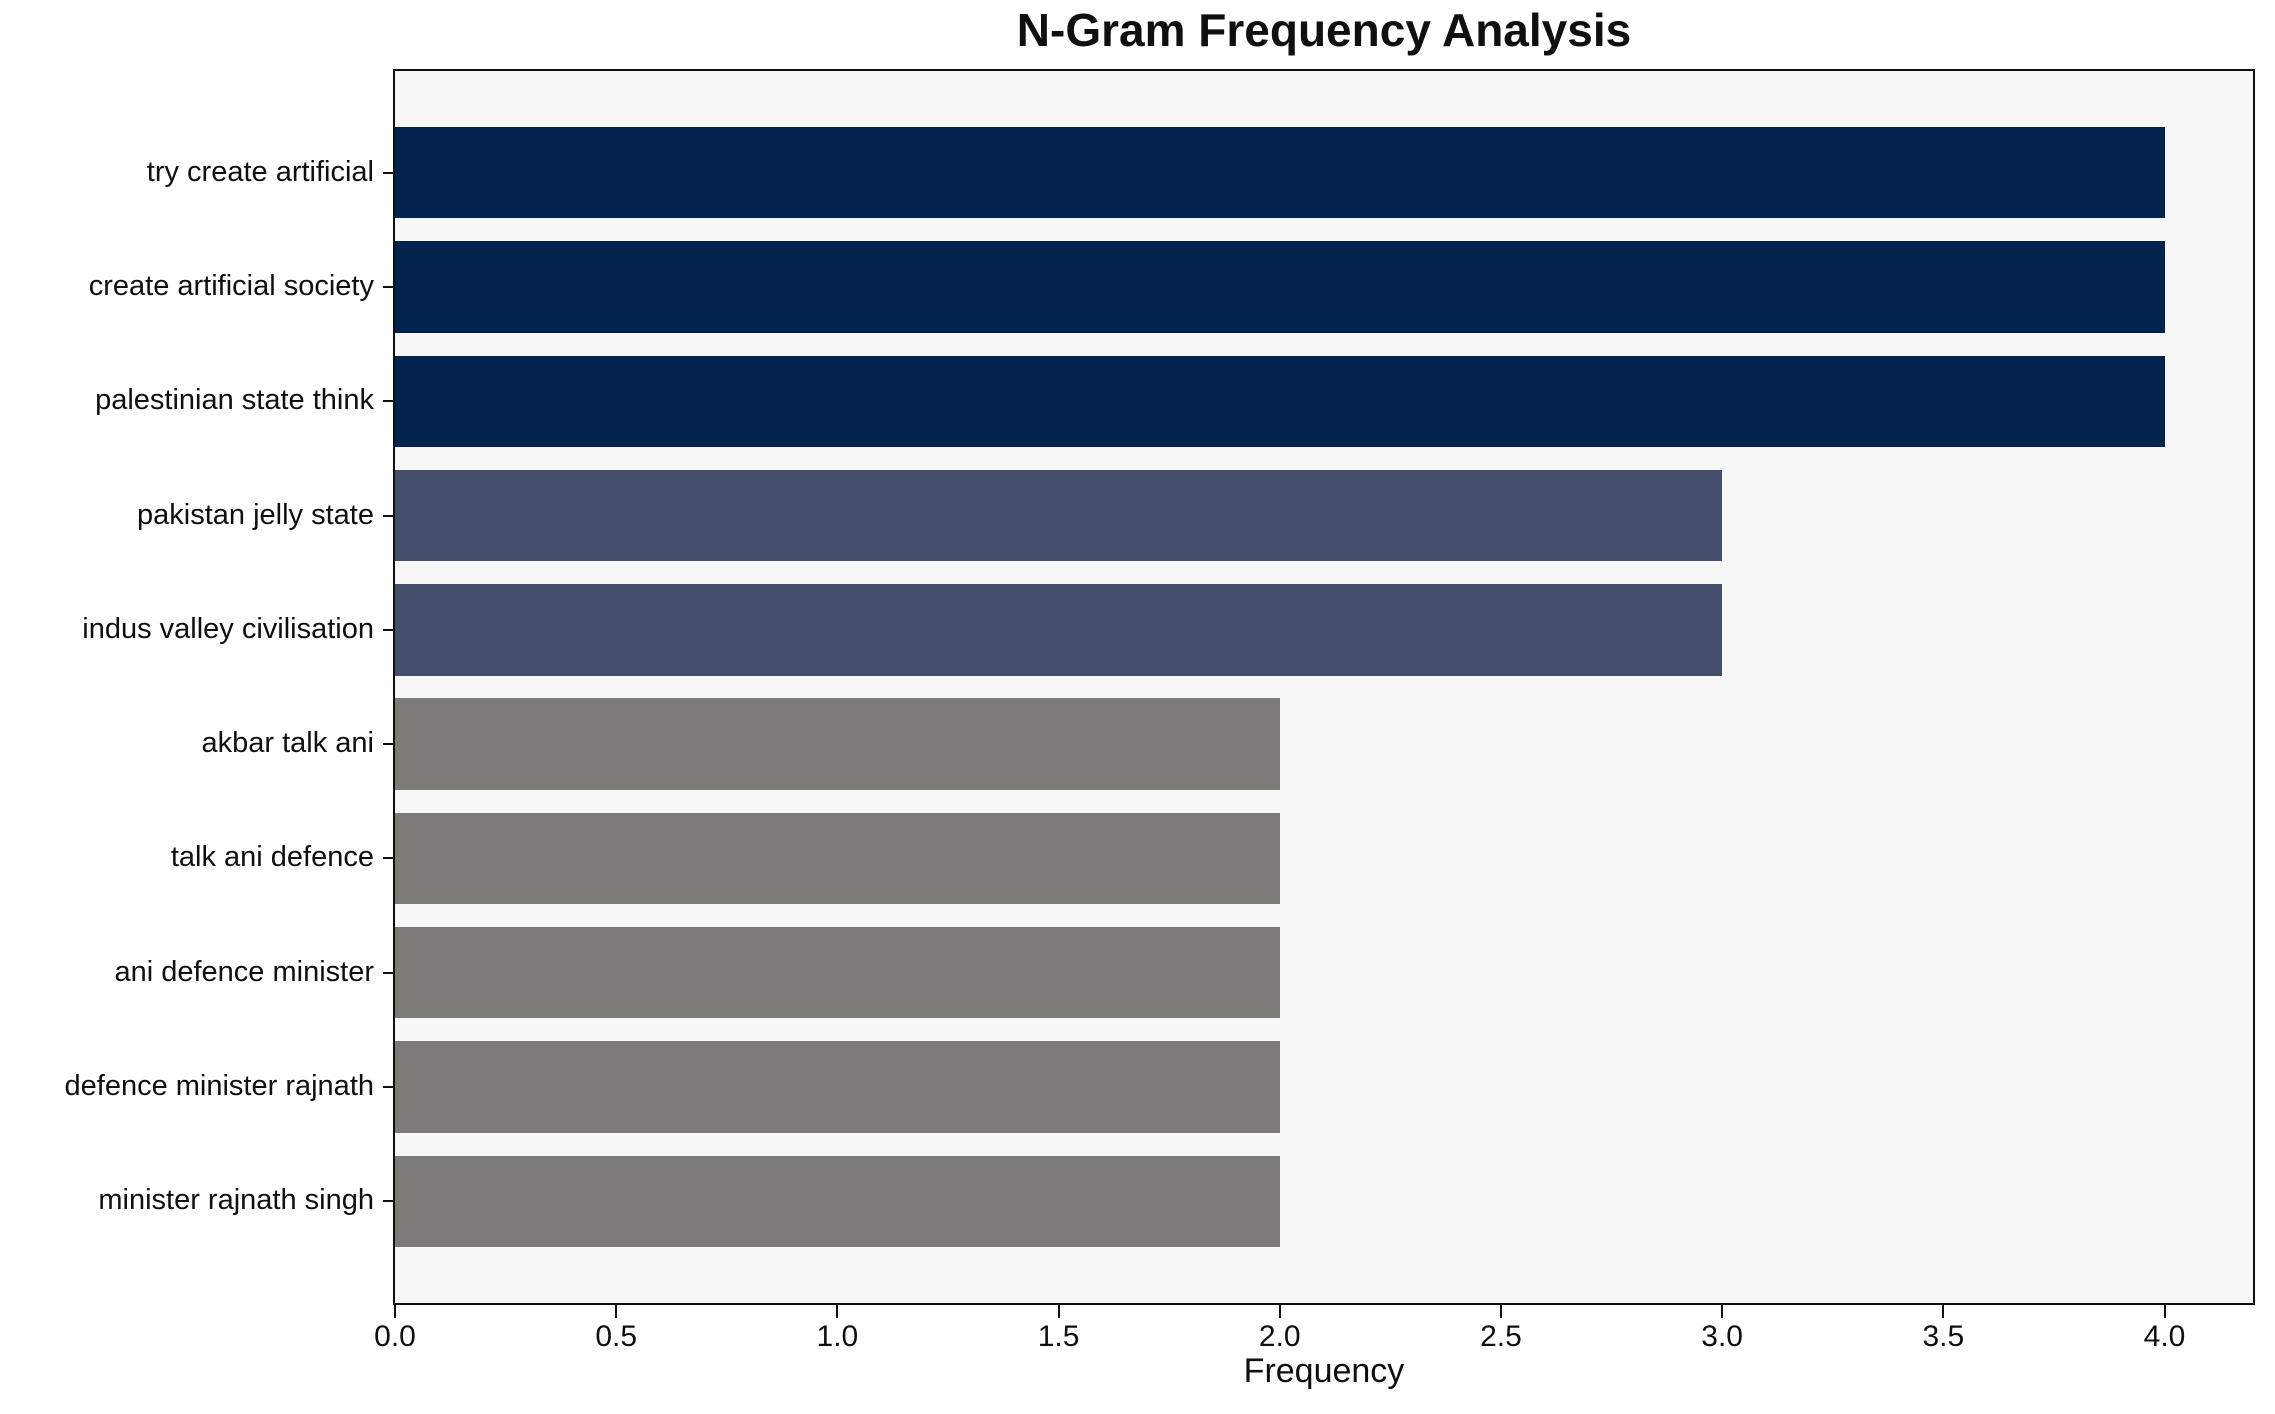 Image resolution: width=2275 pixels, height=1414 pixels. Describe the element at coordinates (219, 1085) in the screenshot. I see `y-axis-label: defence minister rajnath` at that location.